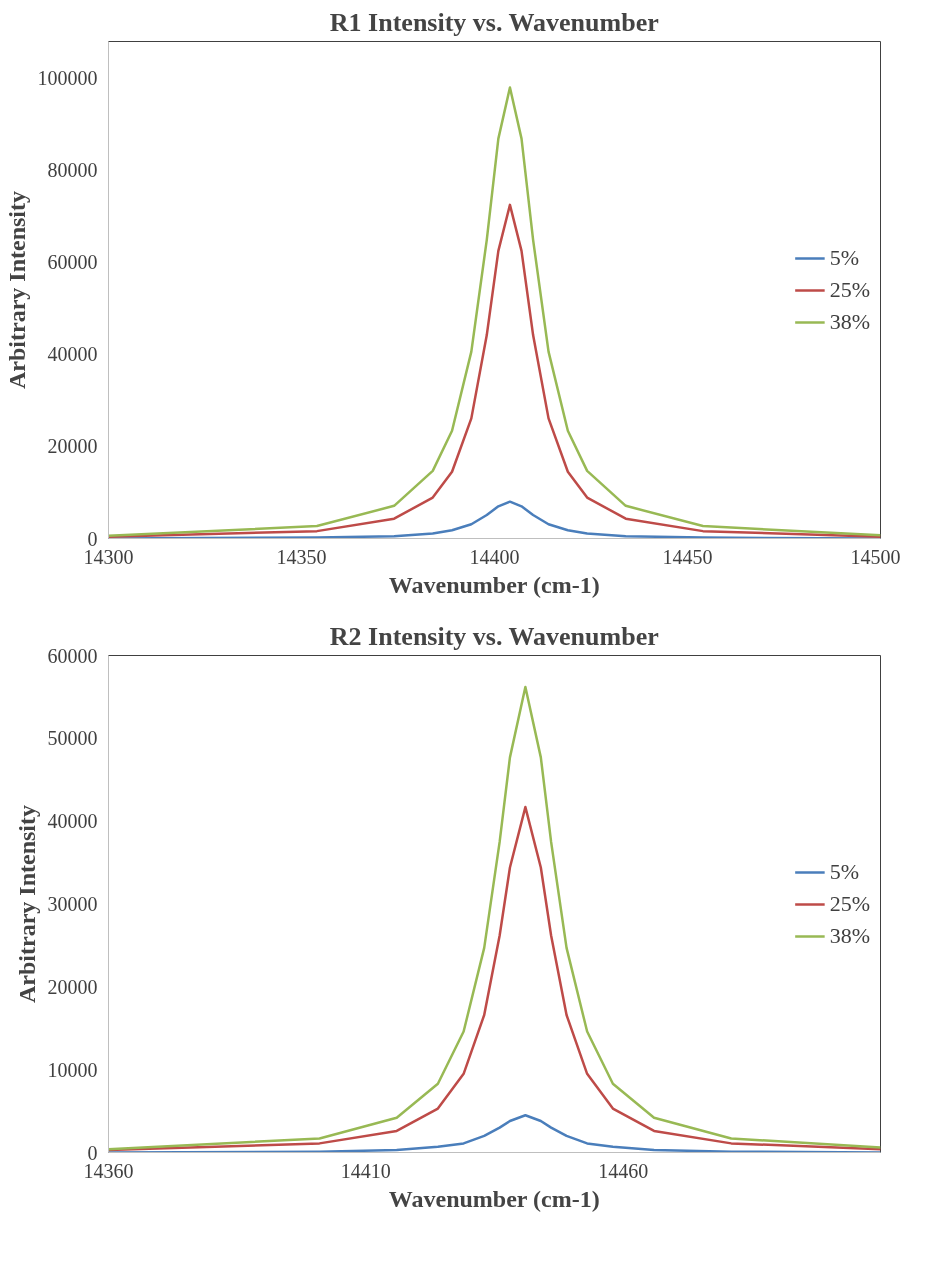 Image resolution: width=952 pixels, height=1278 pixels. Describe the element at coordinates (72, 170) in the screenshot. I see `y-tick-label: 80000` at that location.